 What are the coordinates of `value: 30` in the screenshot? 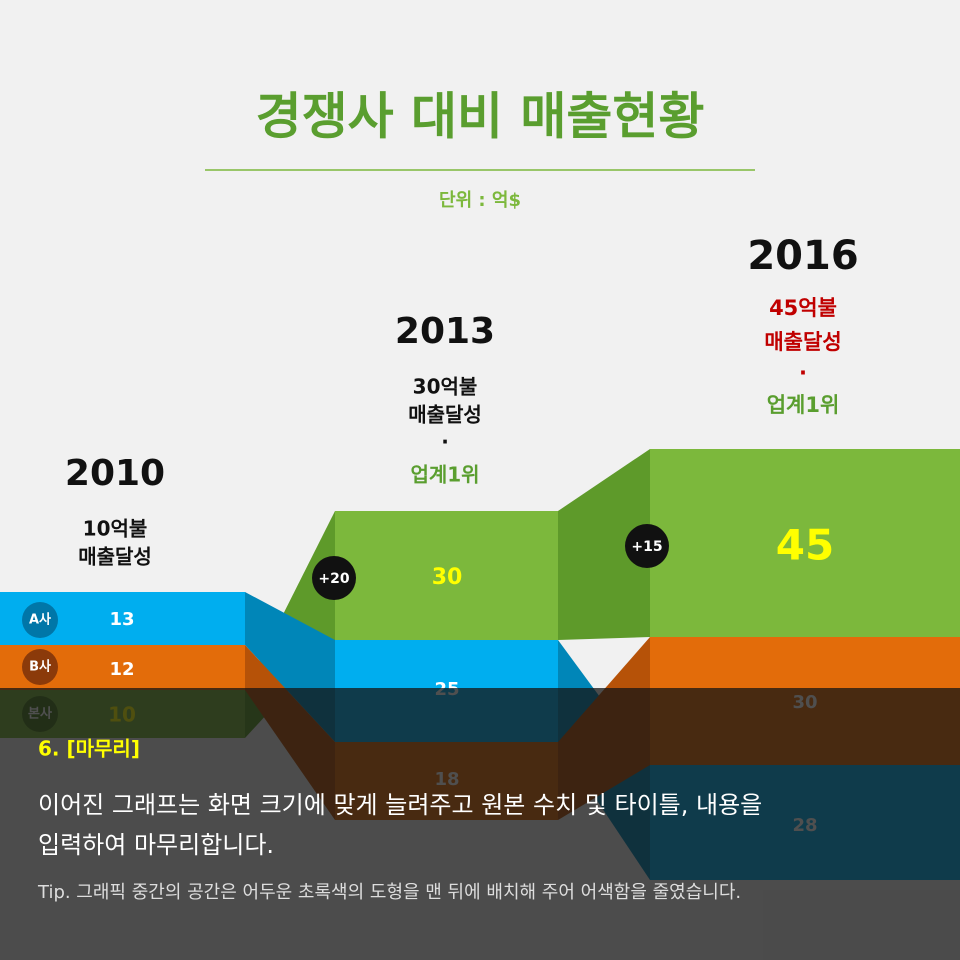 It's located at (447, 577).